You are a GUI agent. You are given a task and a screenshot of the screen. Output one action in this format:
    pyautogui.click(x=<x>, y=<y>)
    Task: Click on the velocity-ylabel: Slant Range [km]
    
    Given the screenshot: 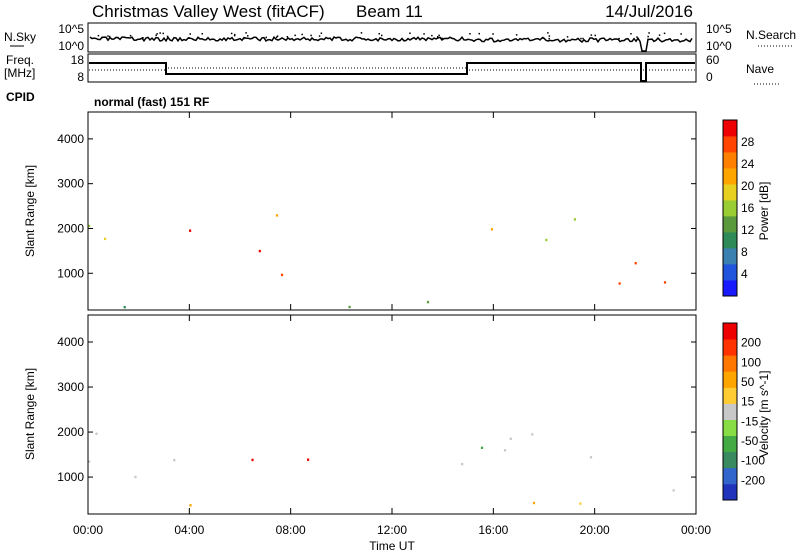 What is the action you would take?
    pyautogui.click(x=30, y=414)
    